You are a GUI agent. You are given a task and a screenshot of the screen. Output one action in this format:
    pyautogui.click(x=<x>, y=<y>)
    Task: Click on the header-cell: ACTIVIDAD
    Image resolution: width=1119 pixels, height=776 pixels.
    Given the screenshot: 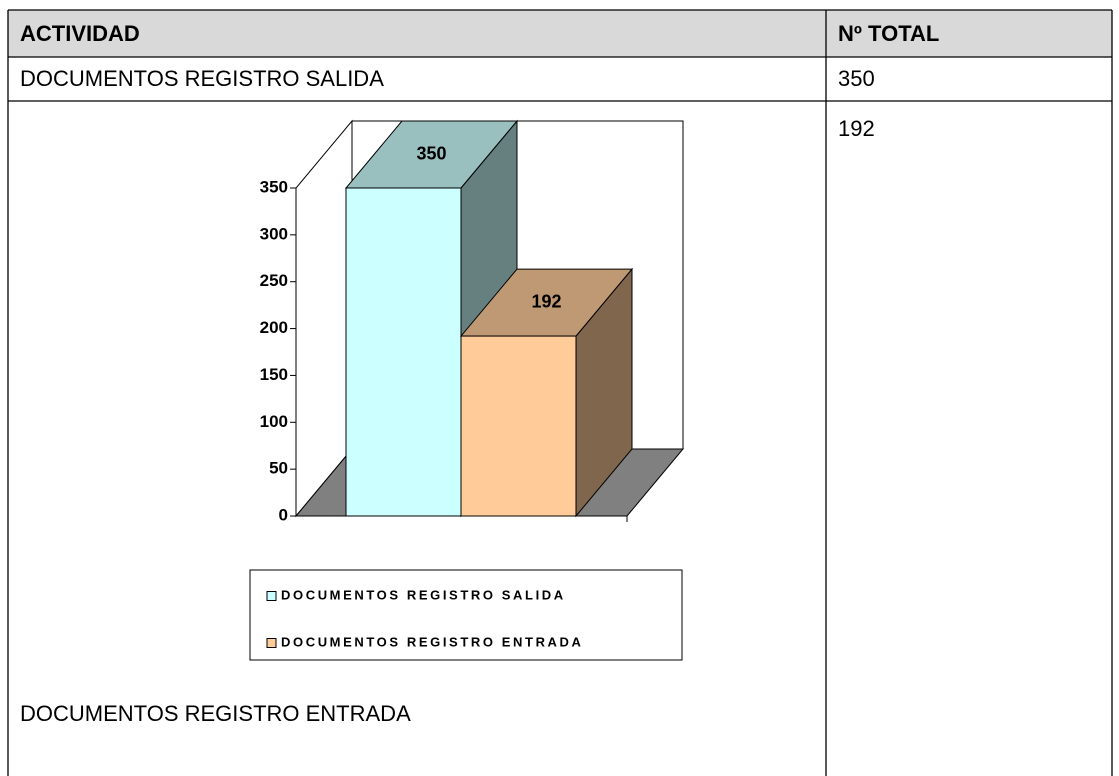 What is the action you would take?
    pyautogui.click(x=80, y=33)
    